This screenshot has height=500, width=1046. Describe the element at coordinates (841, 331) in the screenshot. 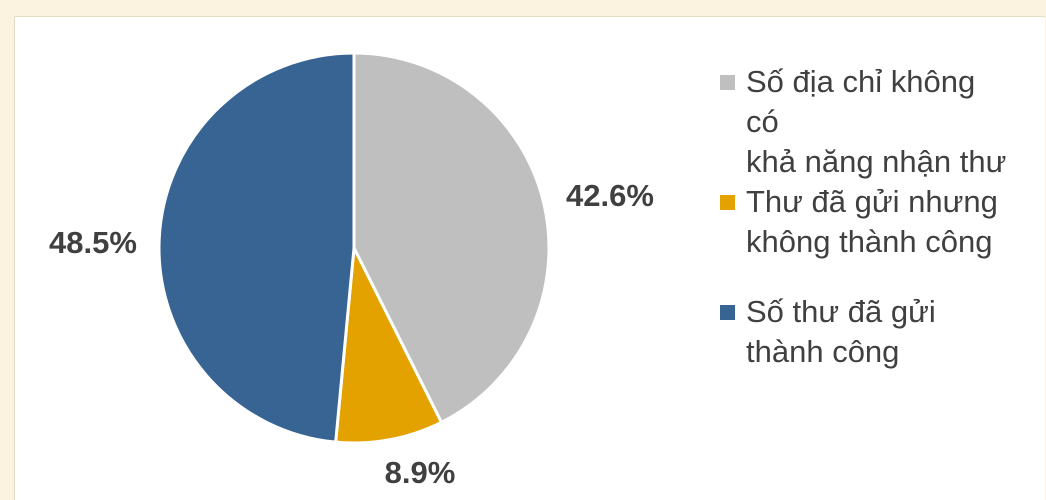

I see `legend-label-2: Số thư đã gửi thành công` at that location.